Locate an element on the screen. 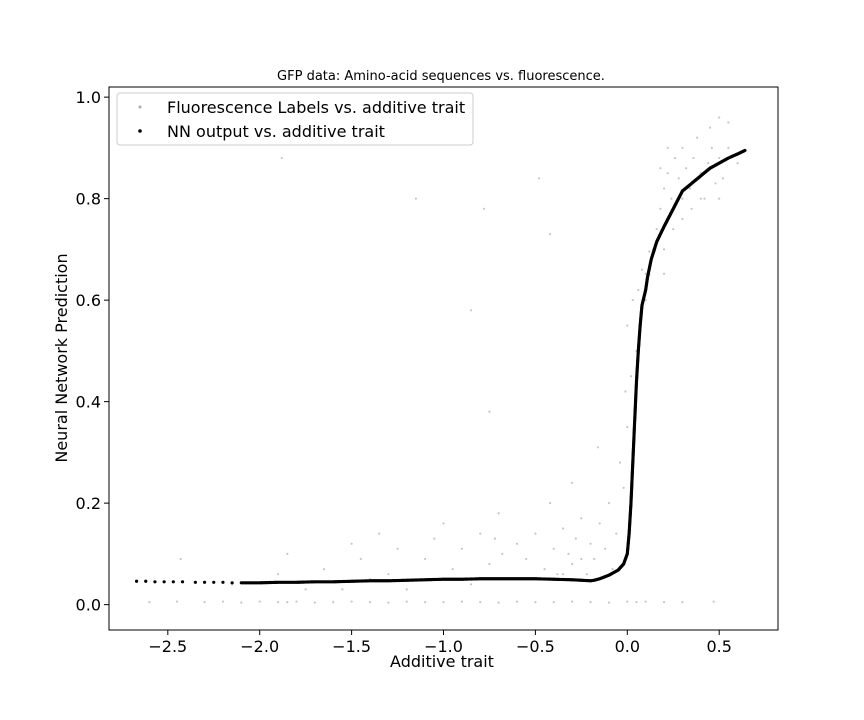 The height and width of the screenshot is (720, 864). legend-marker-nn is located at coordinates (140, 131).